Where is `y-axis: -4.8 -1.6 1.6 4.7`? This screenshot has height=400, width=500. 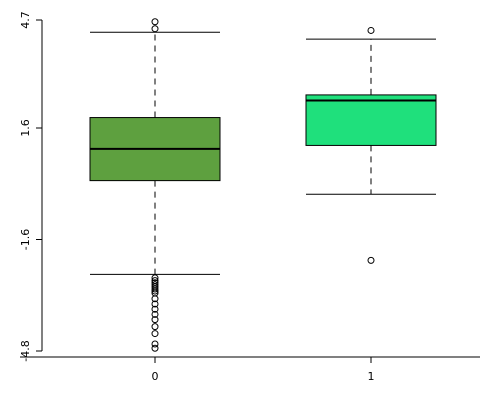
y-axis: -4.8 -1.6 1.6 4.7 is located at coordinates (31, 186).